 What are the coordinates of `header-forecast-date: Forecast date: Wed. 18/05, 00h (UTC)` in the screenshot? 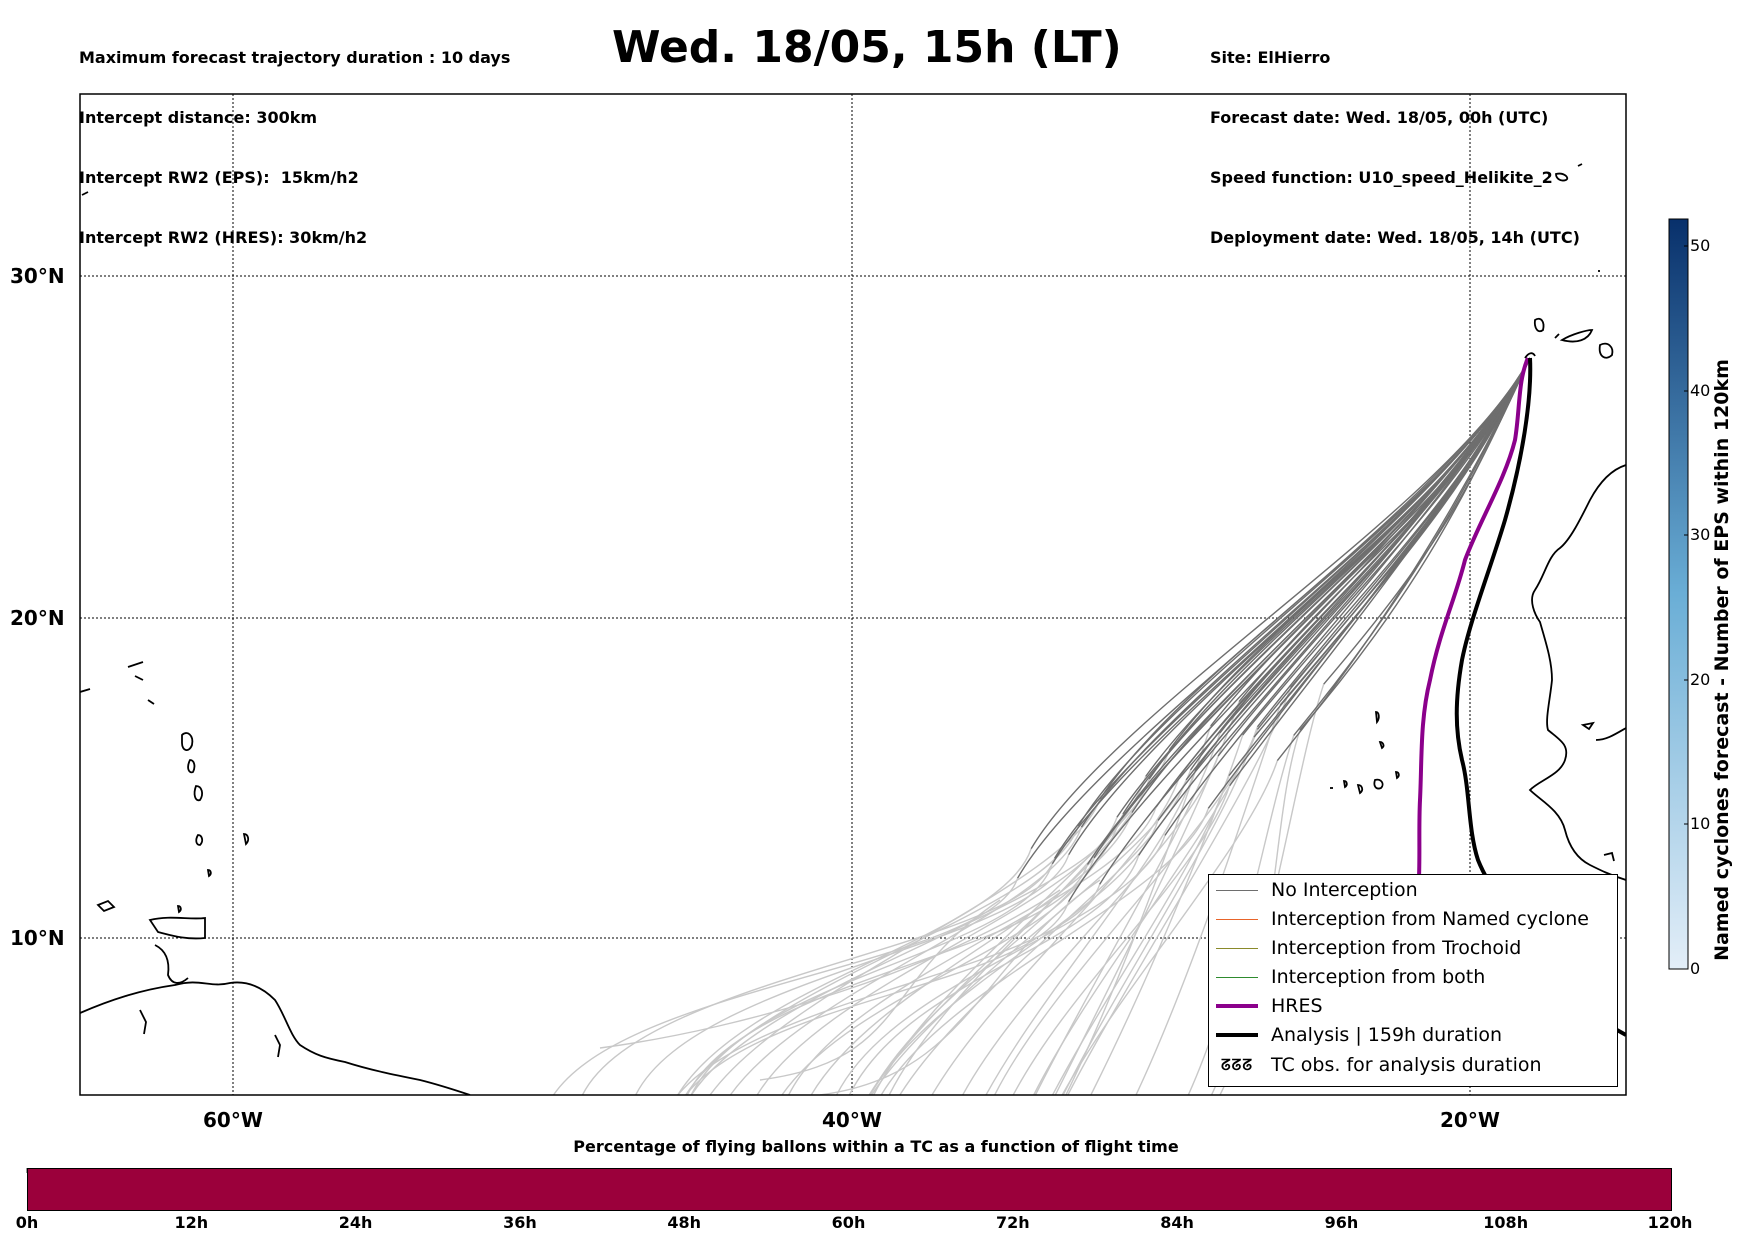 It's located at (1379, 117).